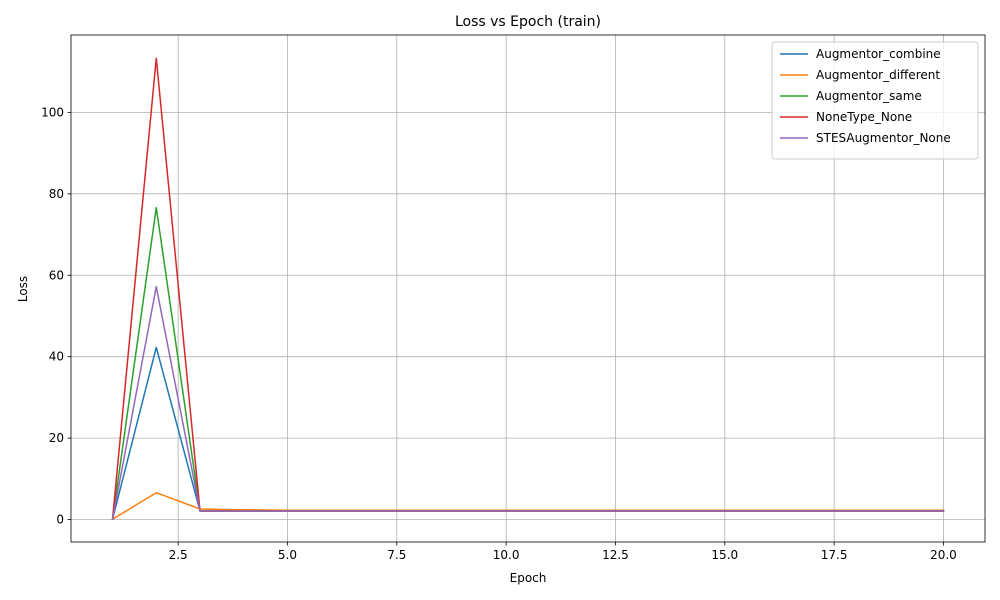 Image resolution: width=1000 pixels, height=600 pixels. Describe the element at coordinates (528, 22) in the screenshot. I see `chart-title: Loss vs Epoch (train)` at that location.